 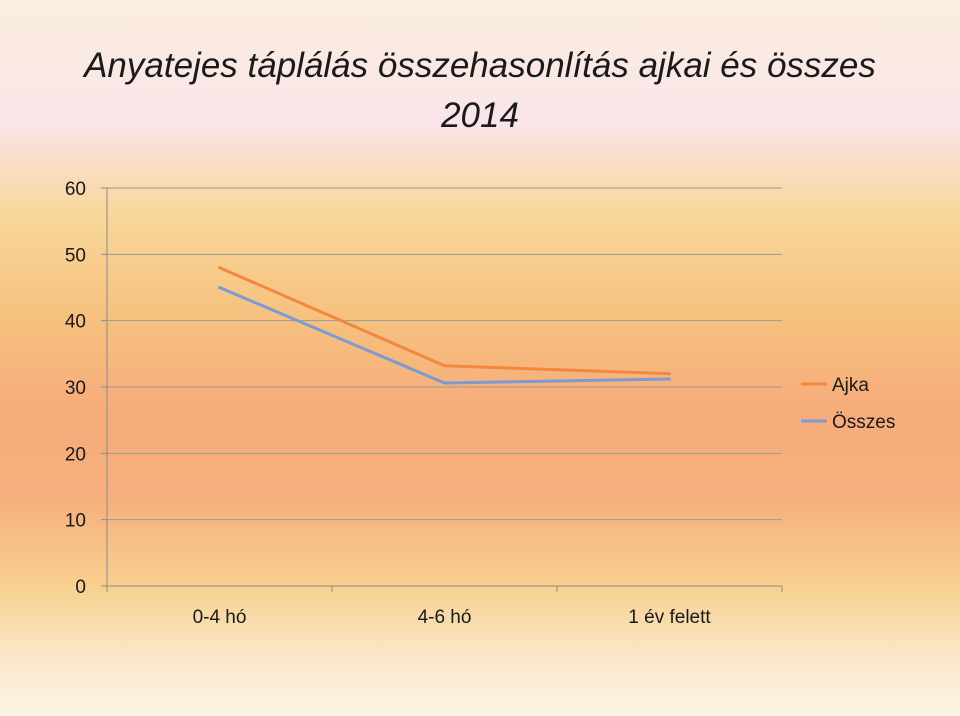 What do you see at coordinates (75, 255) in the screenshot?
I see `y-tick-label-50: 50` at bounding box center [75, 255].